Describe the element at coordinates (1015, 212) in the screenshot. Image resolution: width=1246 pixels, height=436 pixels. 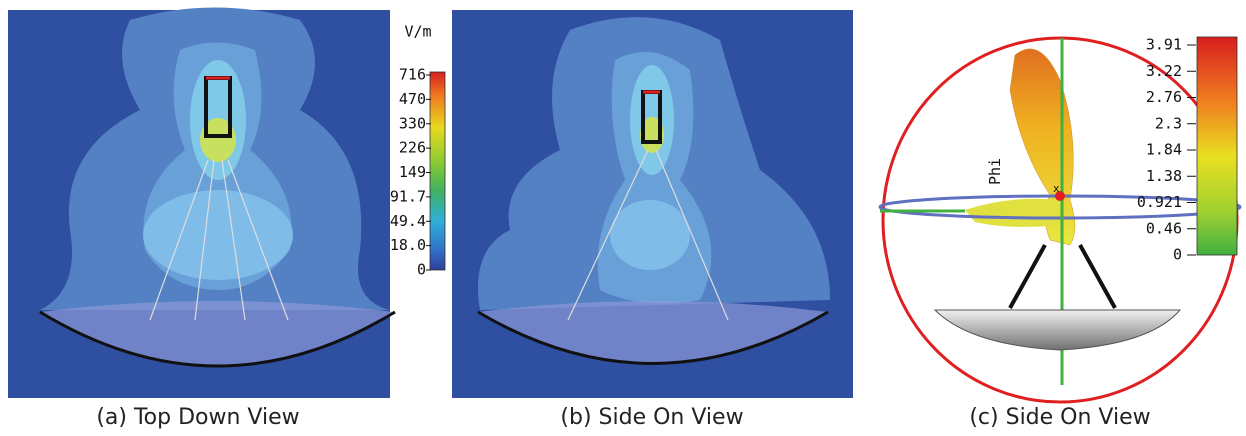
I see `radiation-lobe` at that location.